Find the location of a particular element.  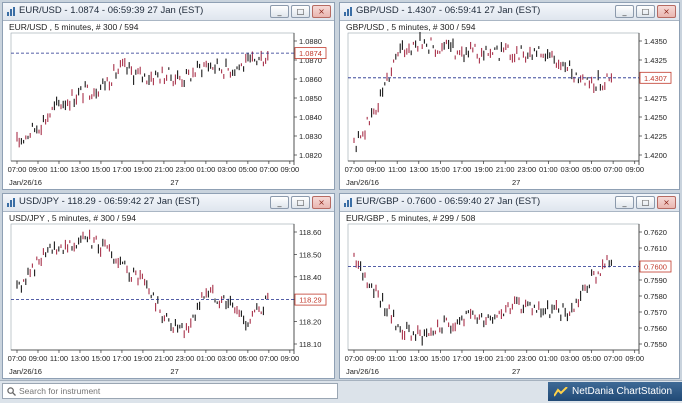

search-input is located at coordinates (169, 391).